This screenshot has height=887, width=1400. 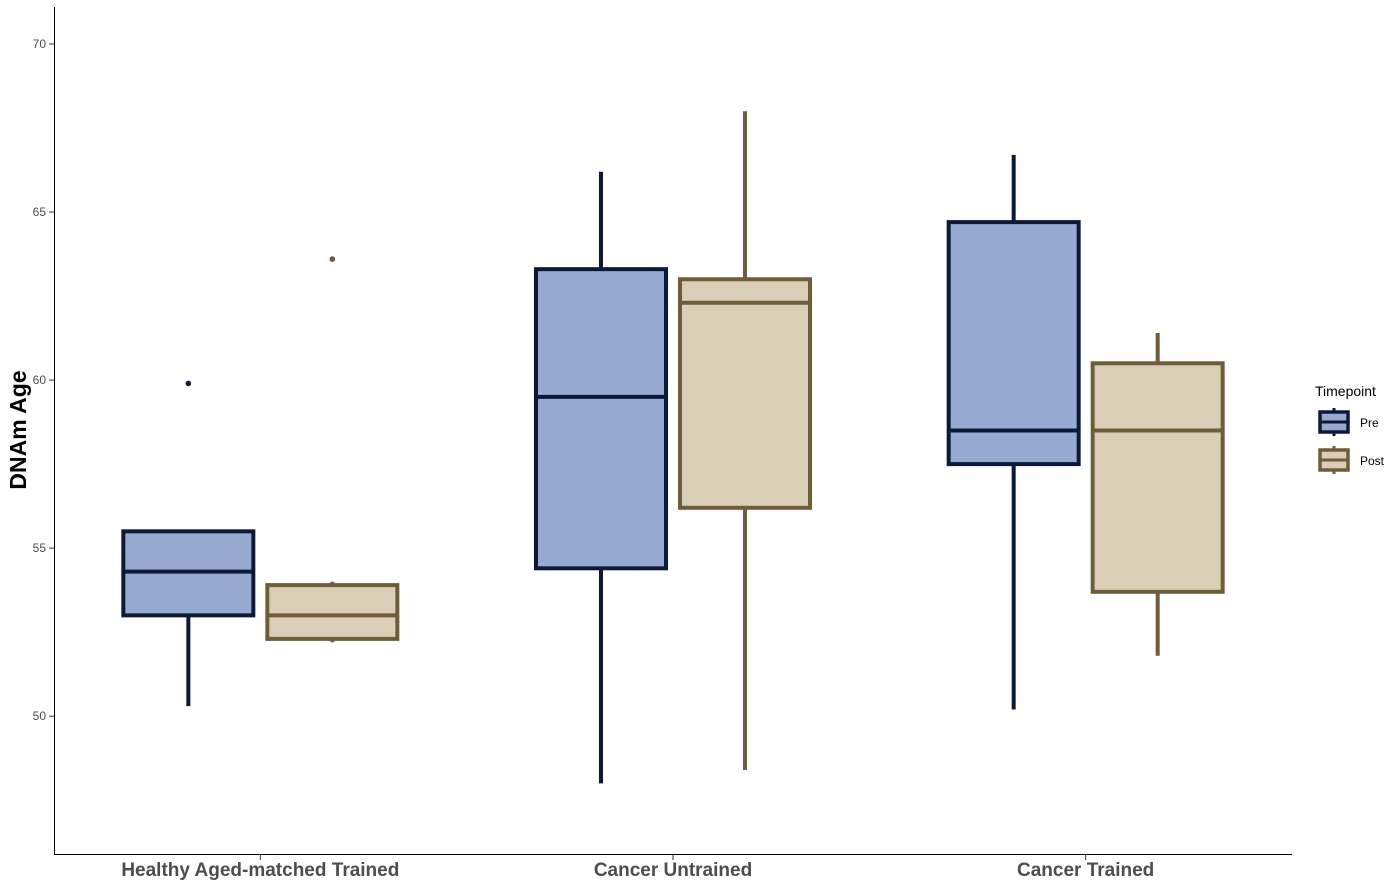 I want to click on x-tick-label: Cancer Untrained, so click(x=673, y=870).